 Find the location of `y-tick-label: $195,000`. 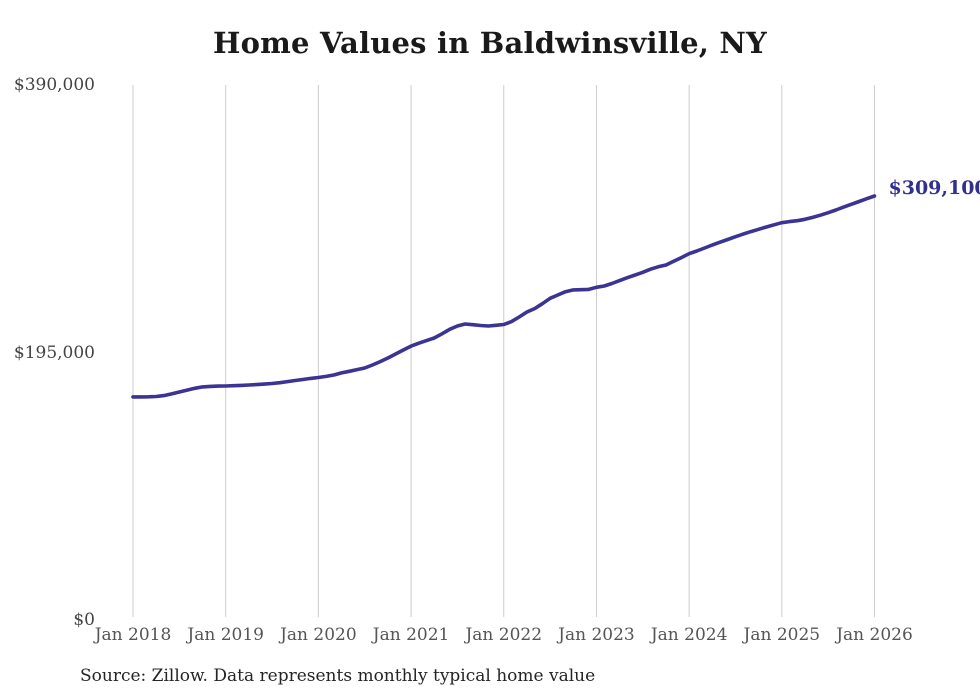

y-tick-label: $195,000 is located at coordinates (54, 352).